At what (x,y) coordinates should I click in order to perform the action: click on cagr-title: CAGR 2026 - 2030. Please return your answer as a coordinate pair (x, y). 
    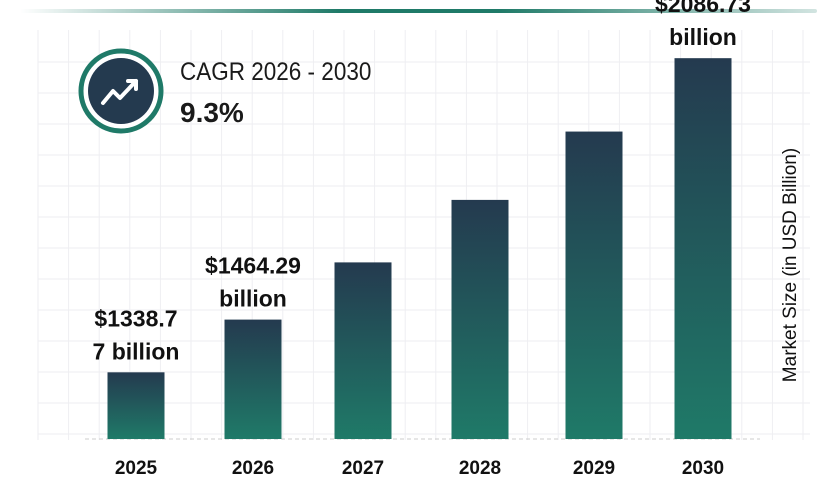
    Looking at the image, I should click on (276, 72).